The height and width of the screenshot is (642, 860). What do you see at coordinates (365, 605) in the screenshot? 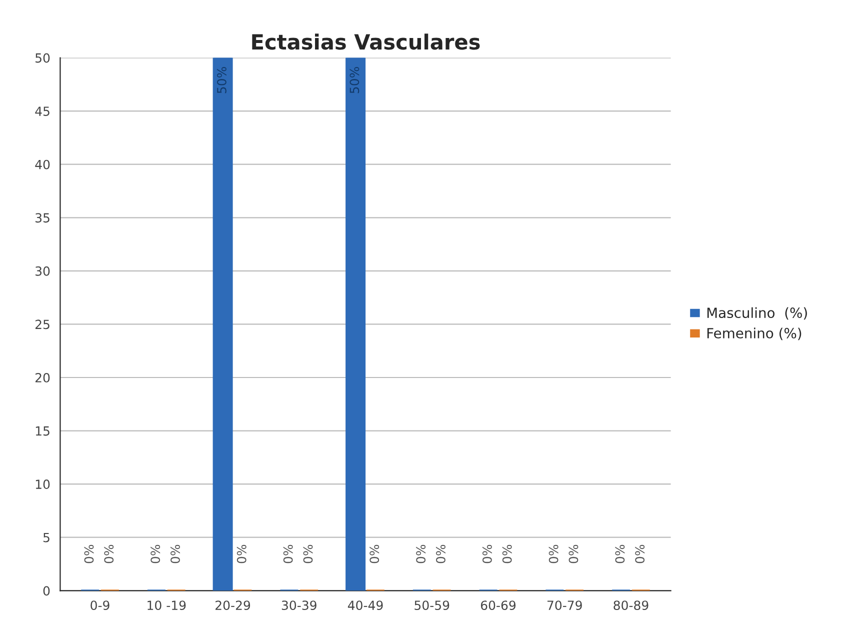
I see `x-tick-label: 40-49` at bounding box center [365, 605].